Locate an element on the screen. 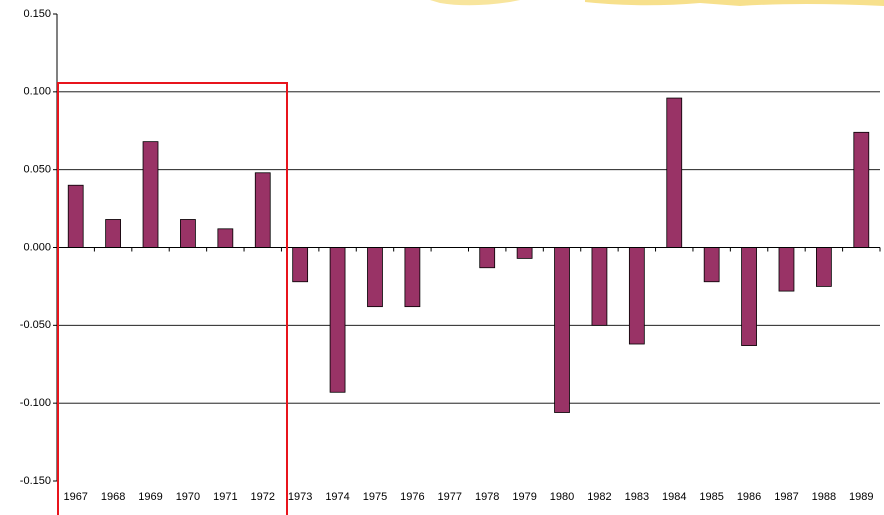 The height and width of the screenshot is (515, 884). y-tick-label: 0.050 is located at coordinates (37, 170).